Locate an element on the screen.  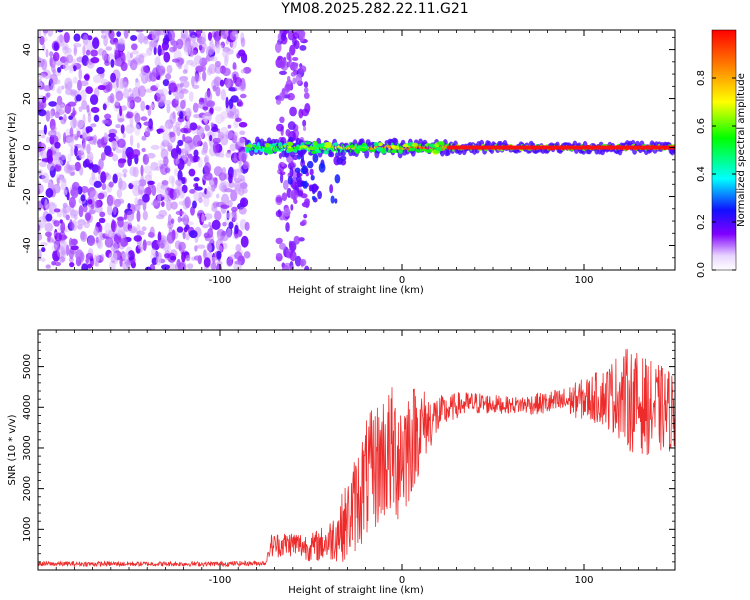
y-tick-label: -20 is located at coordinates (27, 196).